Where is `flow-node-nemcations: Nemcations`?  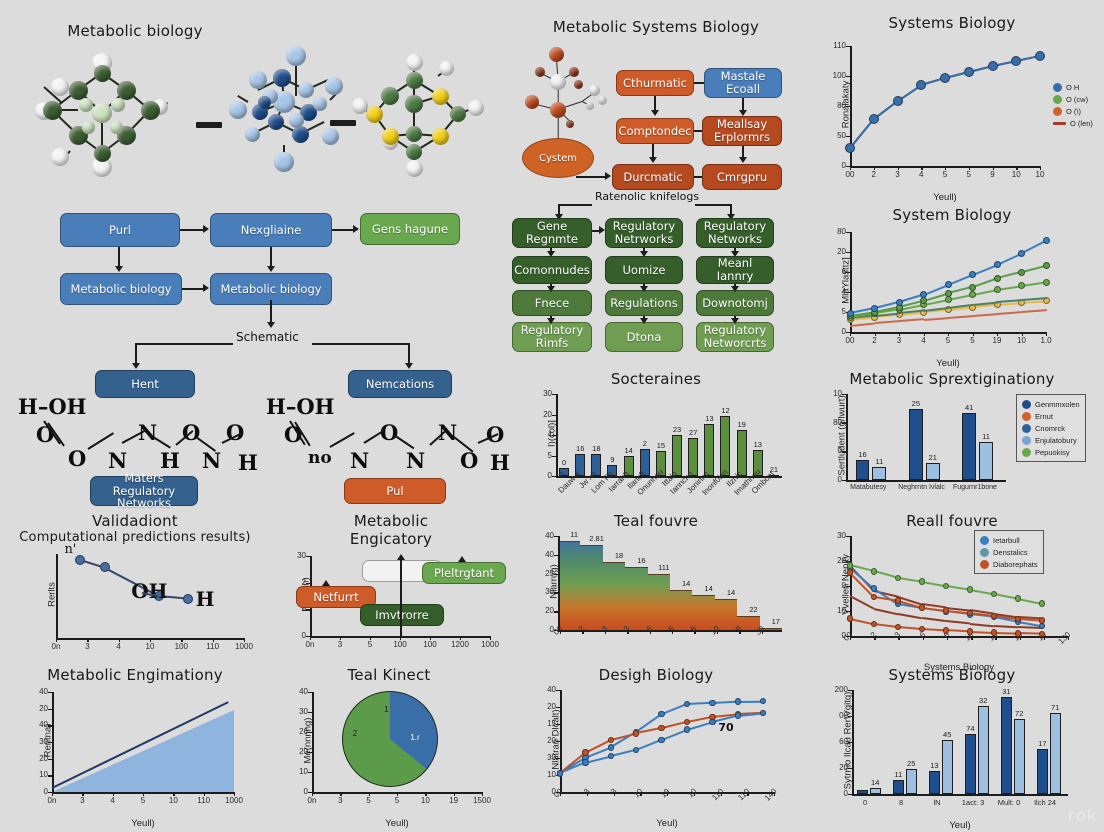
flow-node-nemcations: Nemcations is located at coordinates (400, 384).